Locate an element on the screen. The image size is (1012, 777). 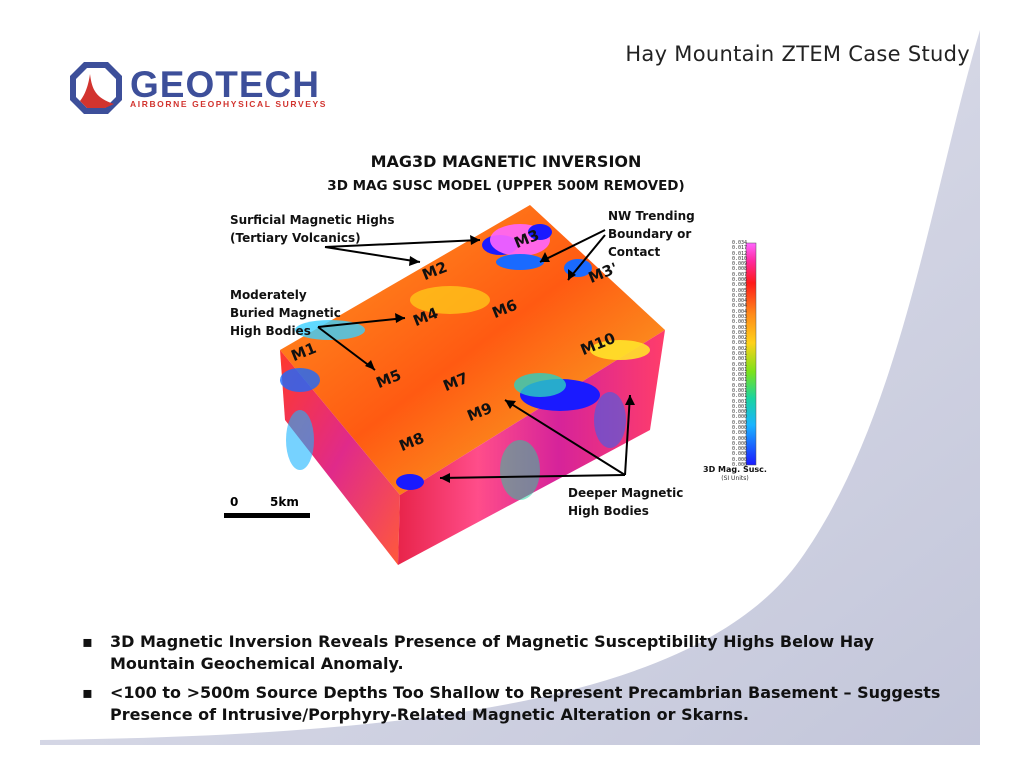
colorbar-units: (SI Units) is located at coordinates (735, 478).